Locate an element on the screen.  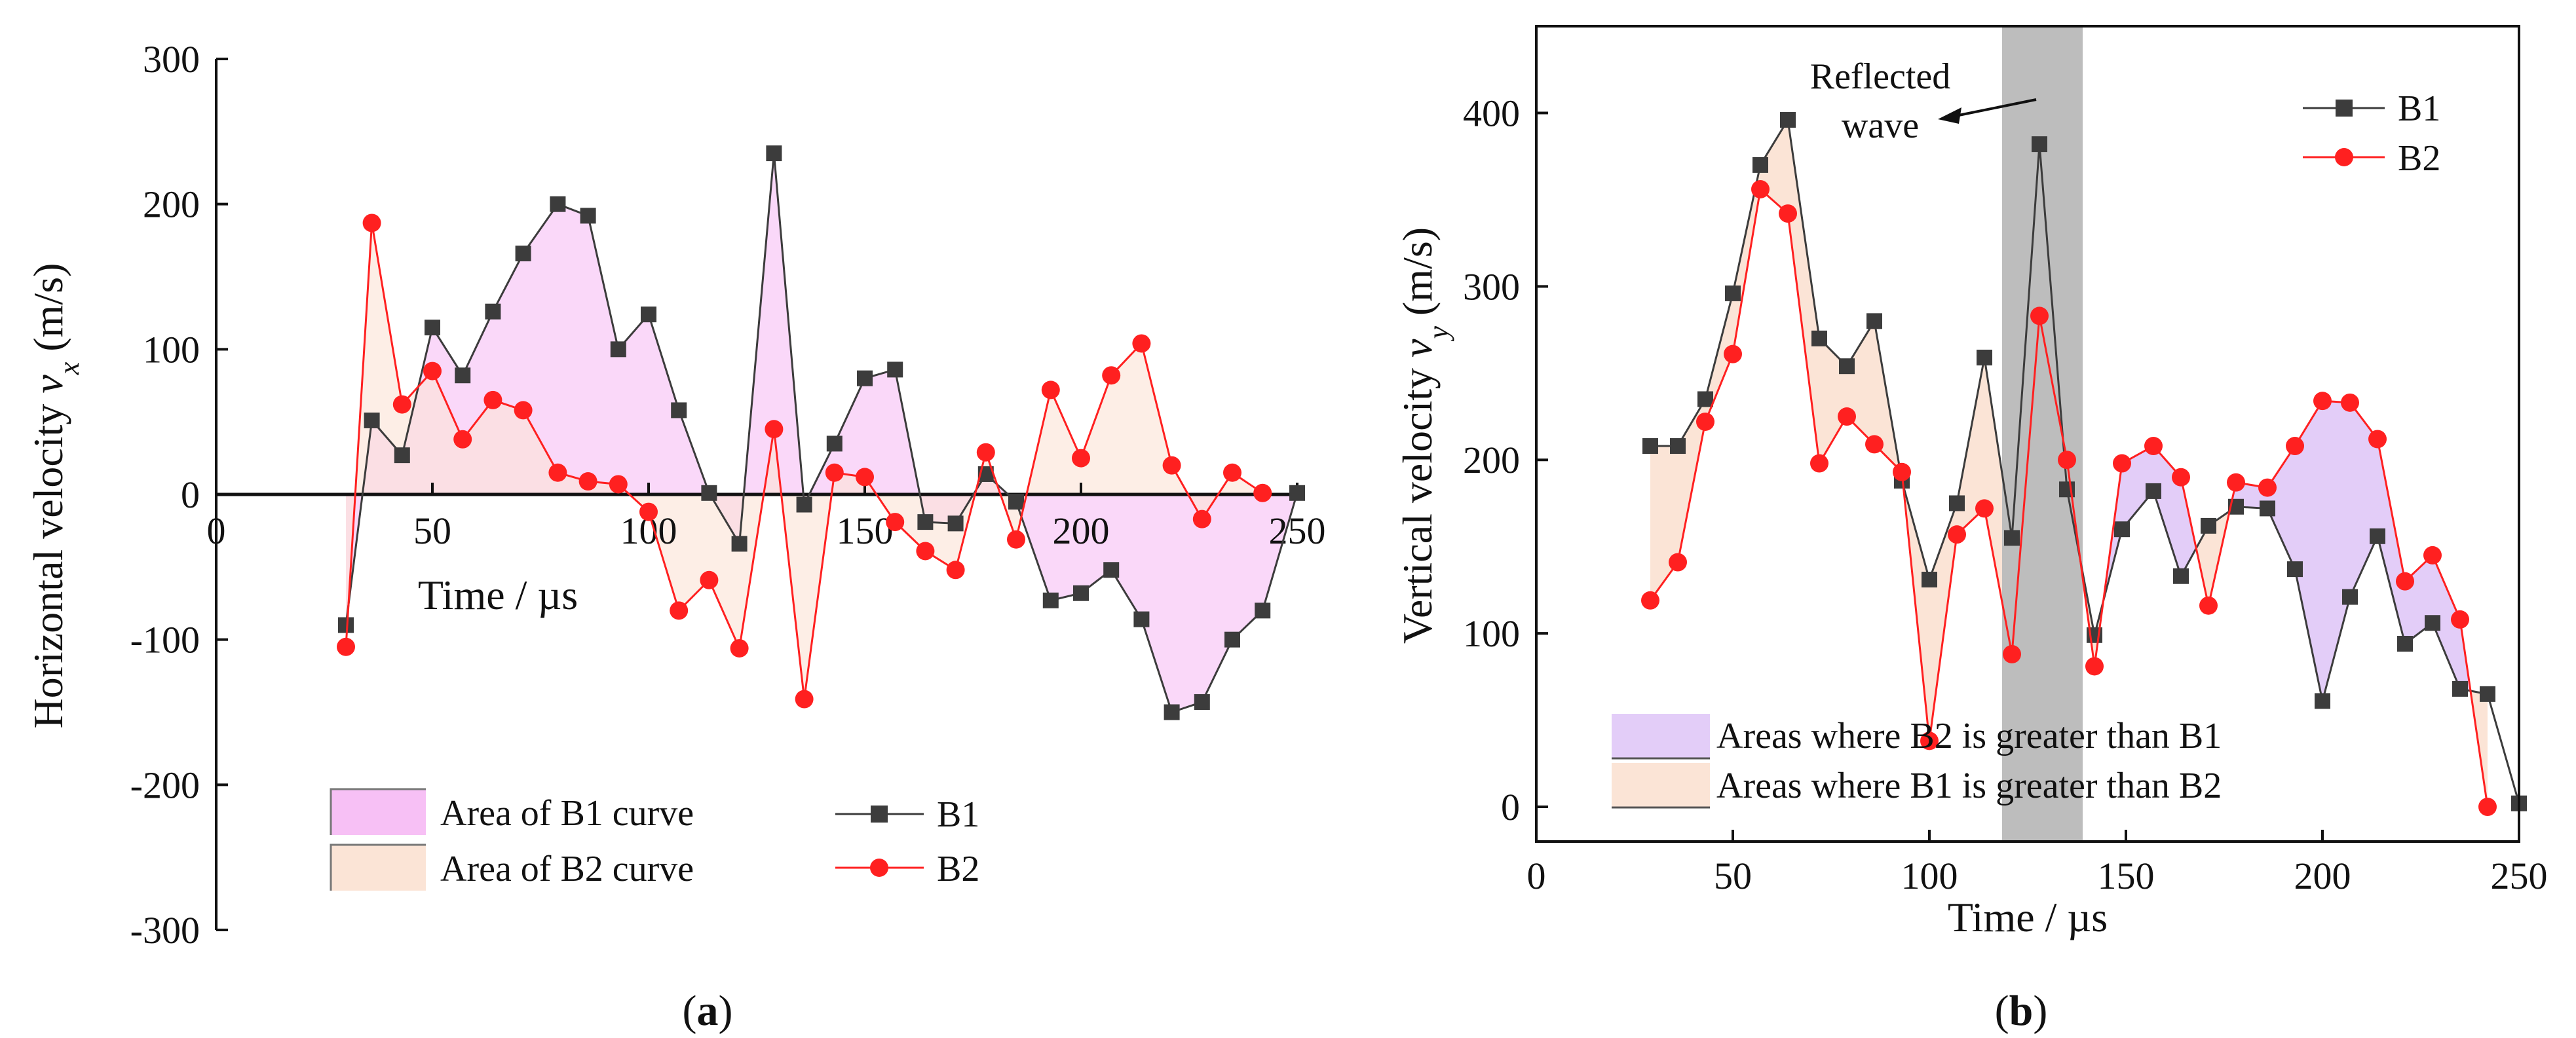
panel-b-legend-lines: B1 B2 is located at coordinates (2371, 133).